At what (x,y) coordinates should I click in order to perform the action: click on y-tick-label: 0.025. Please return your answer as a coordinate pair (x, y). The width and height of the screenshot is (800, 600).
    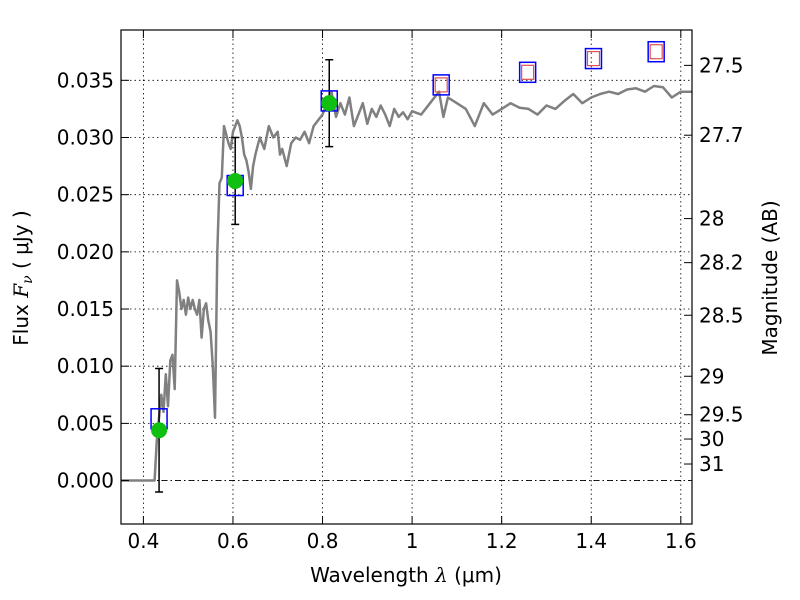
    Looking at the image, I should click on (85, 195).